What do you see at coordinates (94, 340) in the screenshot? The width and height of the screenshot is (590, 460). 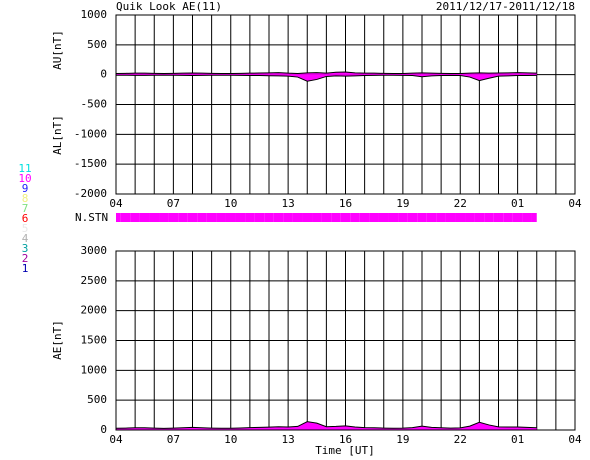 I see `y-tick-label: 1500` at bounding box center [94, 340].